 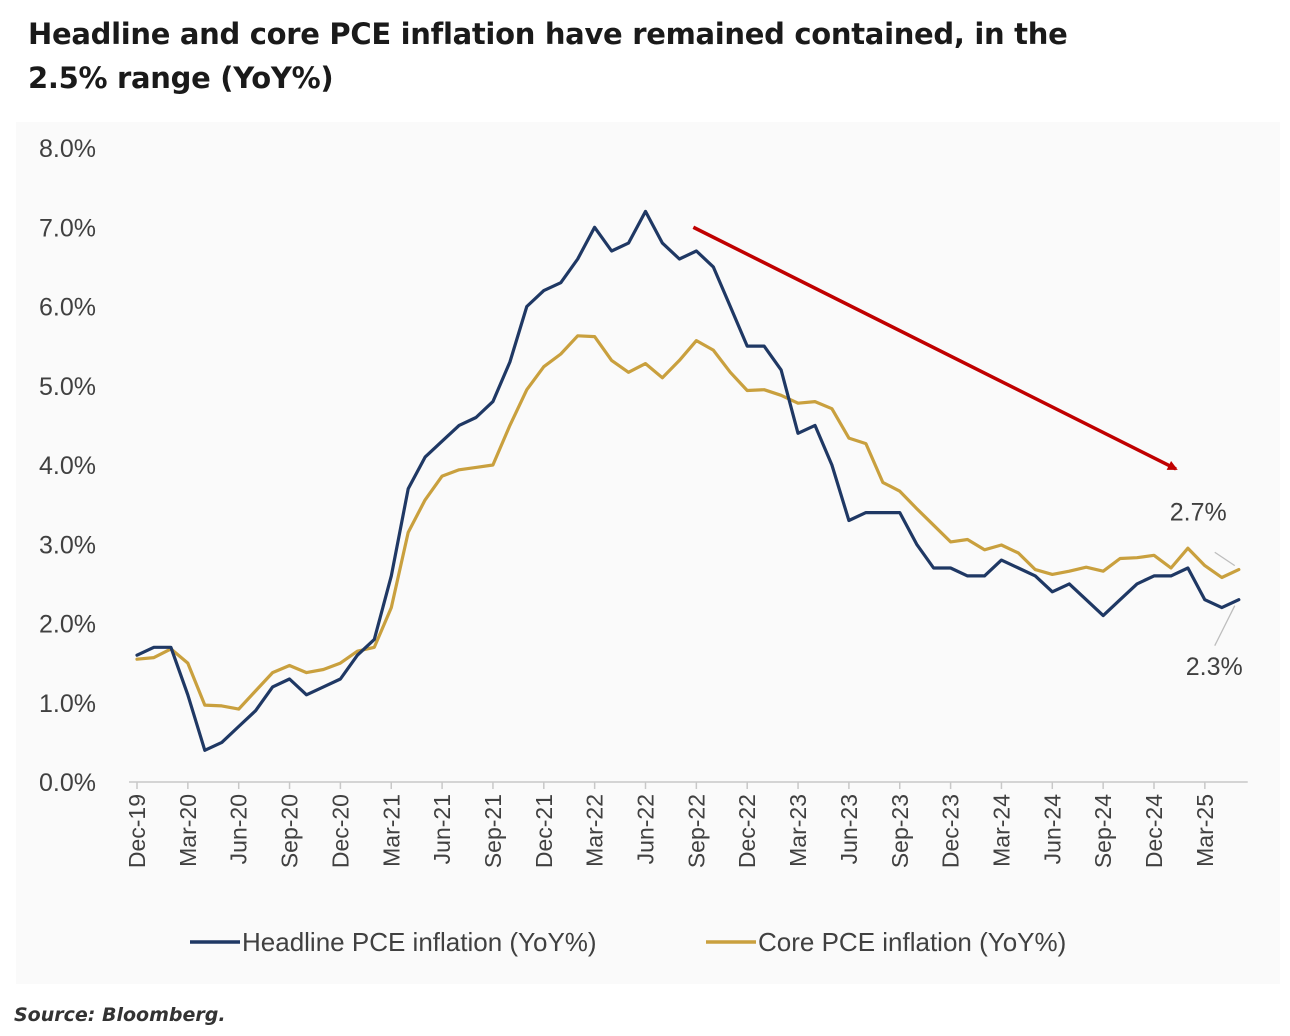 What do you see at coordinates (67, 783) in the screenshot?
I see `y-tick-label: 0.0%` at bounding box center [67, 783].